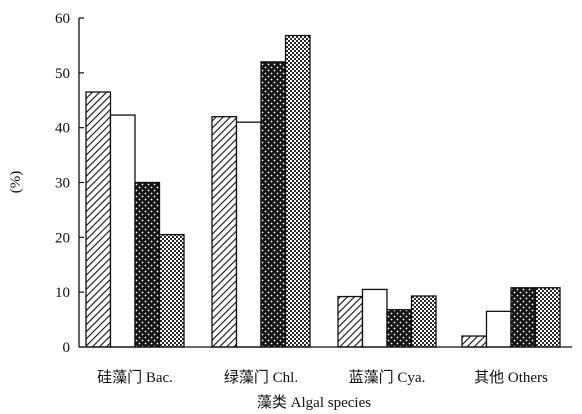  I want to click on y-tick-label: 50, so click(62, 74).